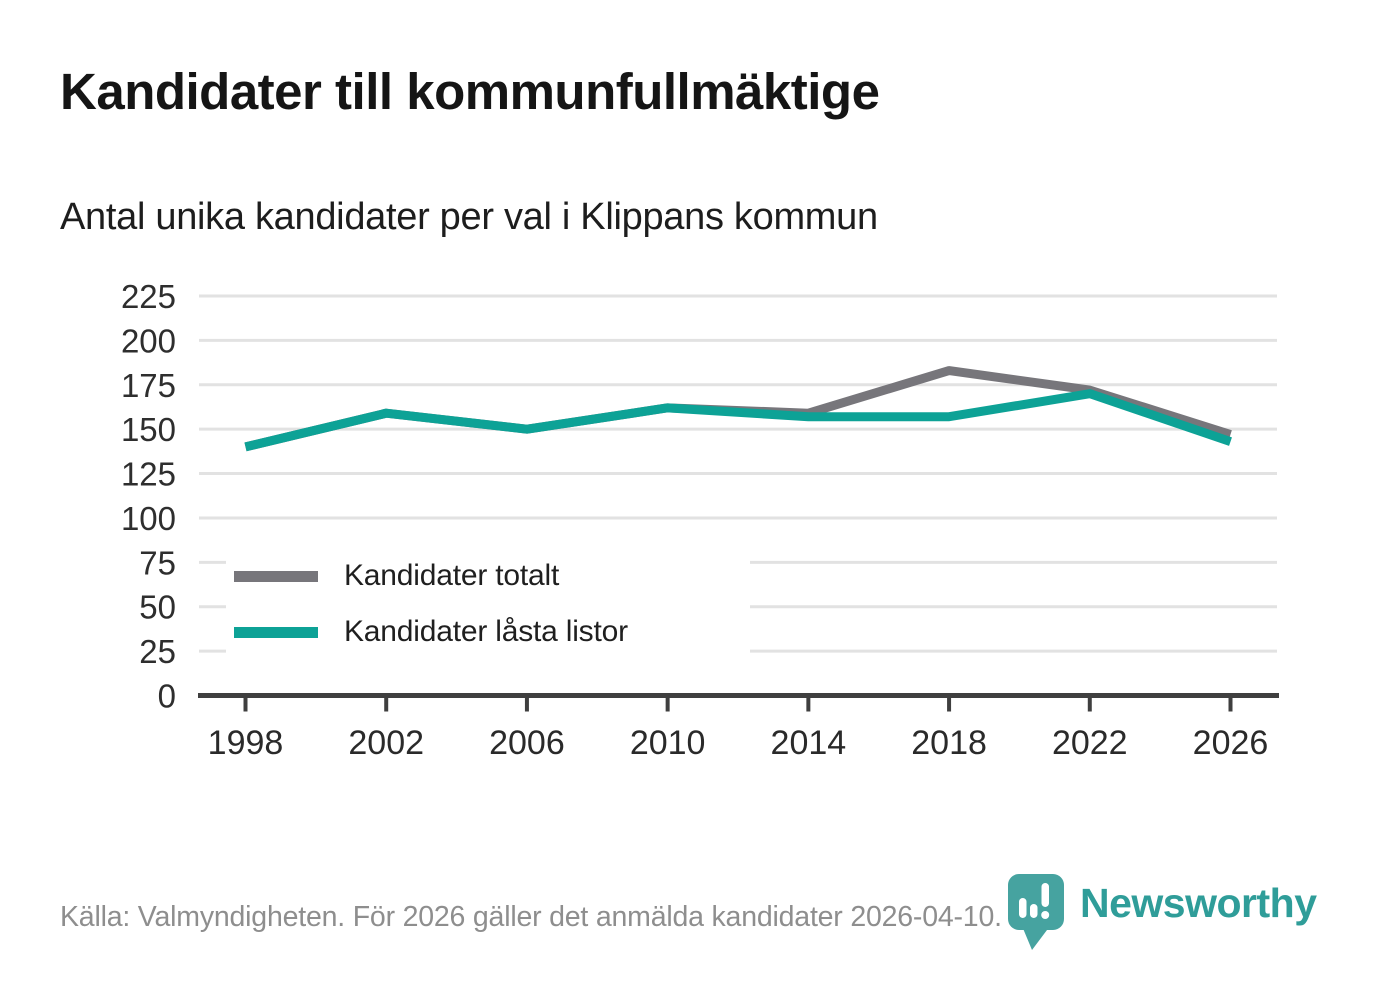 Image resolution: width=1382 pixels, height=999 pixels. I want to click on x-tick-label: 2026, so click(1231, 743).